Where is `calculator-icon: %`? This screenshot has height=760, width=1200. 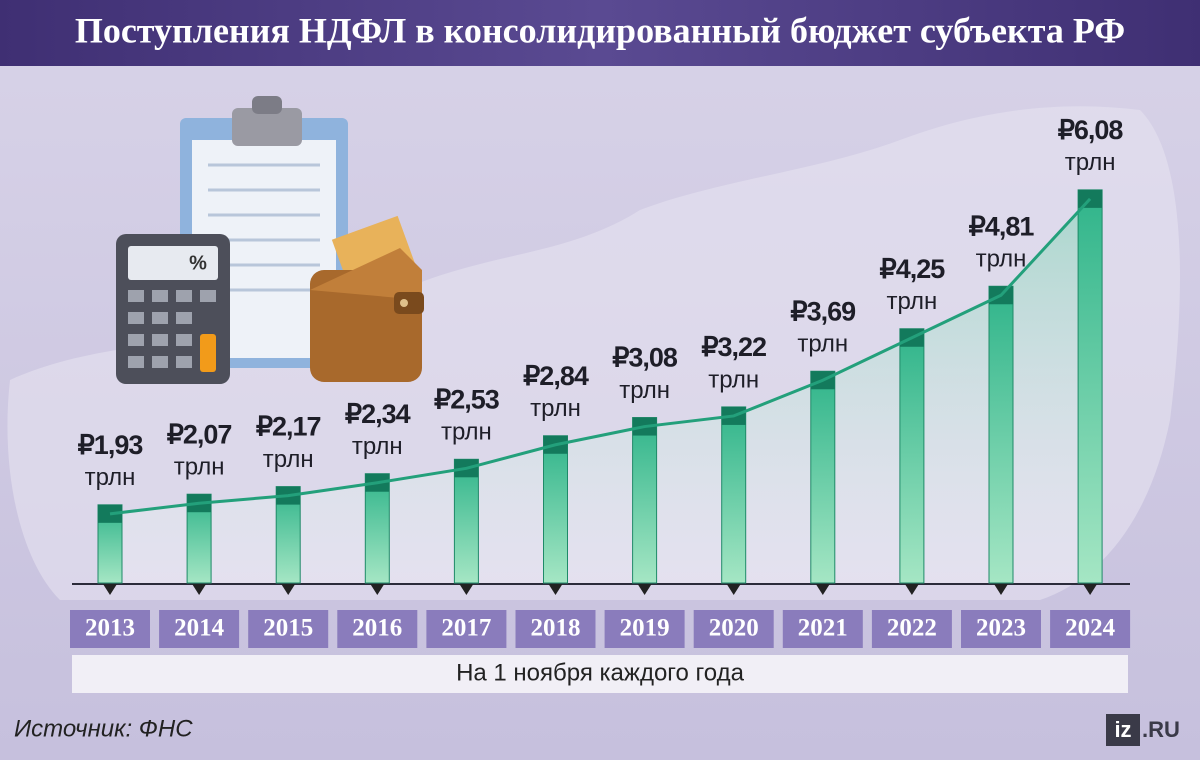 calculator-icon: % is located at coordinates (173, 309).